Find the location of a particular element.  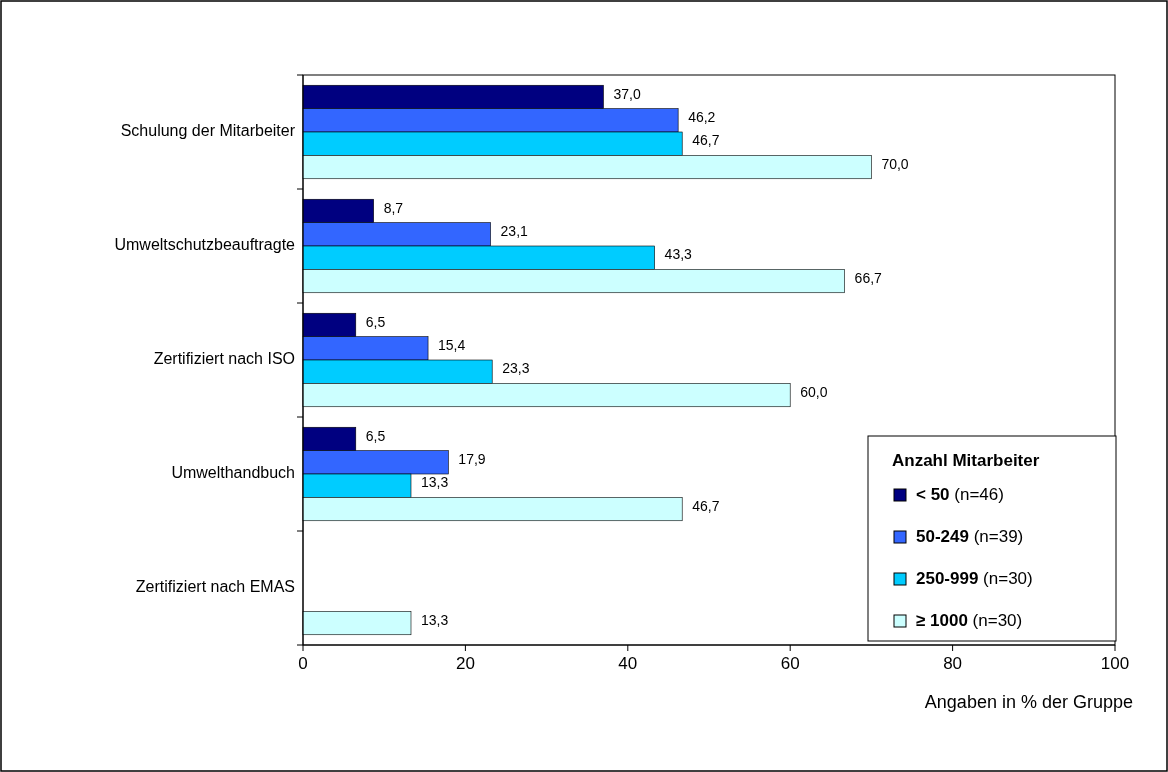

legend-label: ≥ 1000 (n=30) is located at coordinates (969, 621).